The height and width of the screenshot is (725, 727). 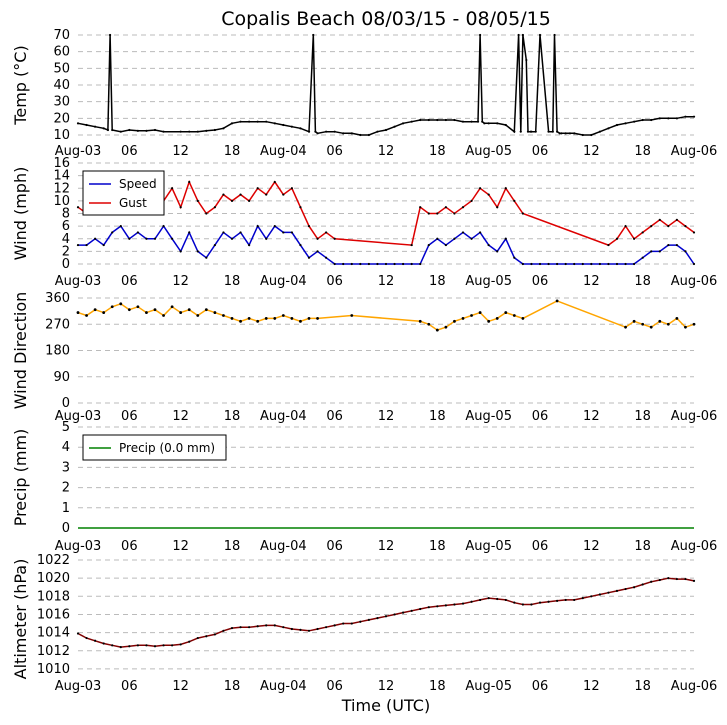 What do you see at coordinates (694, 151) in the screenshot?
I see `temp-x-tick-label: Aug-06` at bounding box center [694, 151].